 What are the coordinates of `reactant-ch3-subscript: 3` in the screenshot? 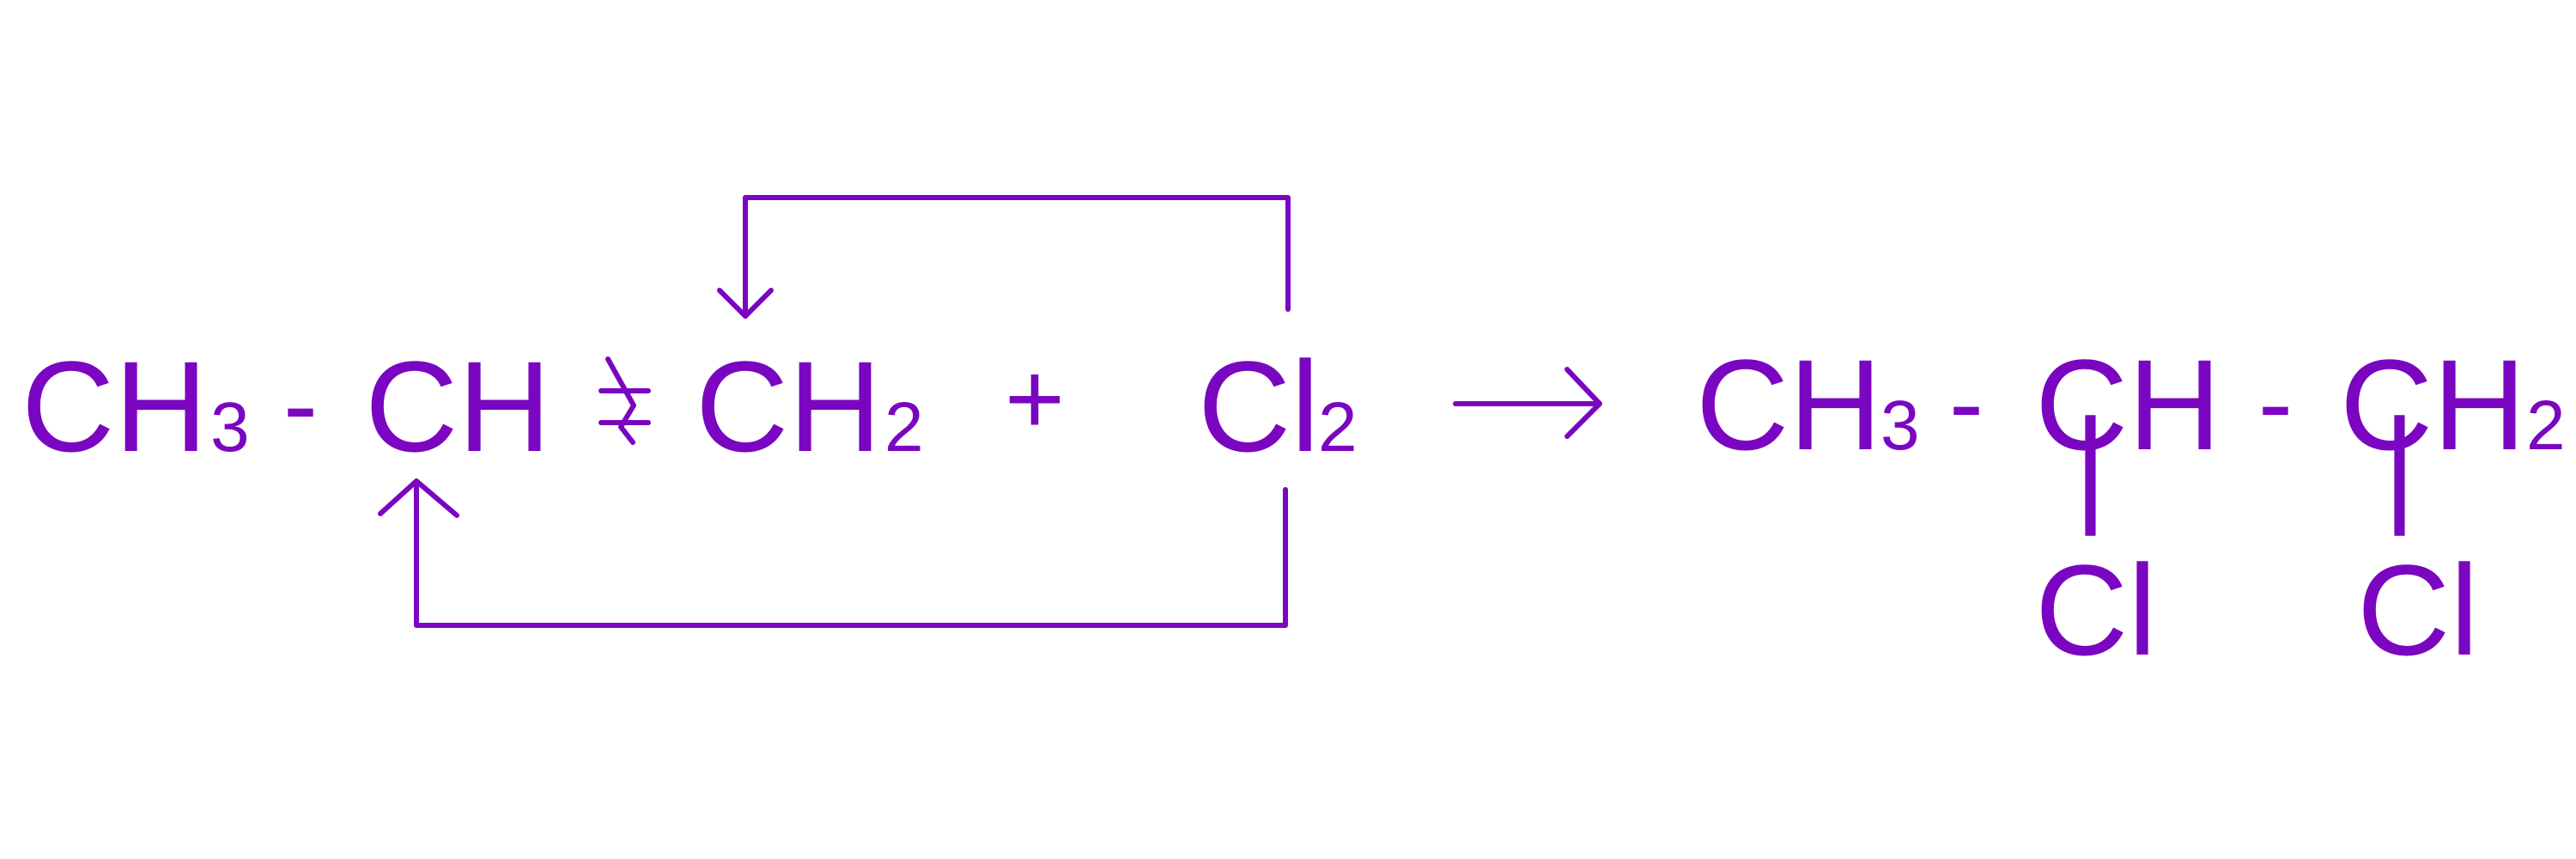 It's located at (230, 427).